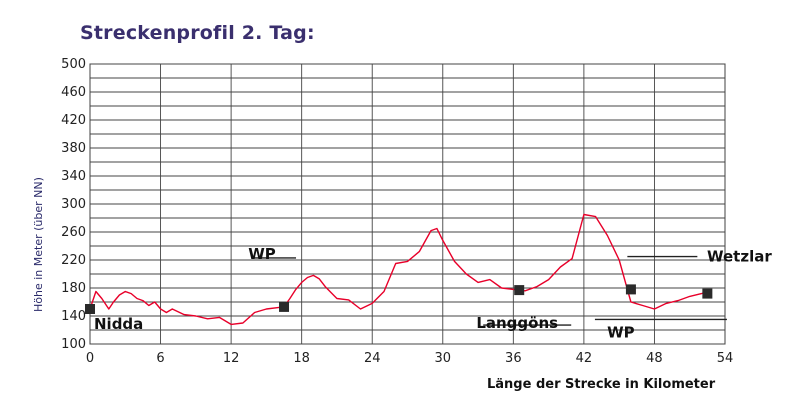 This screenshot has height=400, width=800. I want to click on x-tick-label: 42, so click(584, 358).